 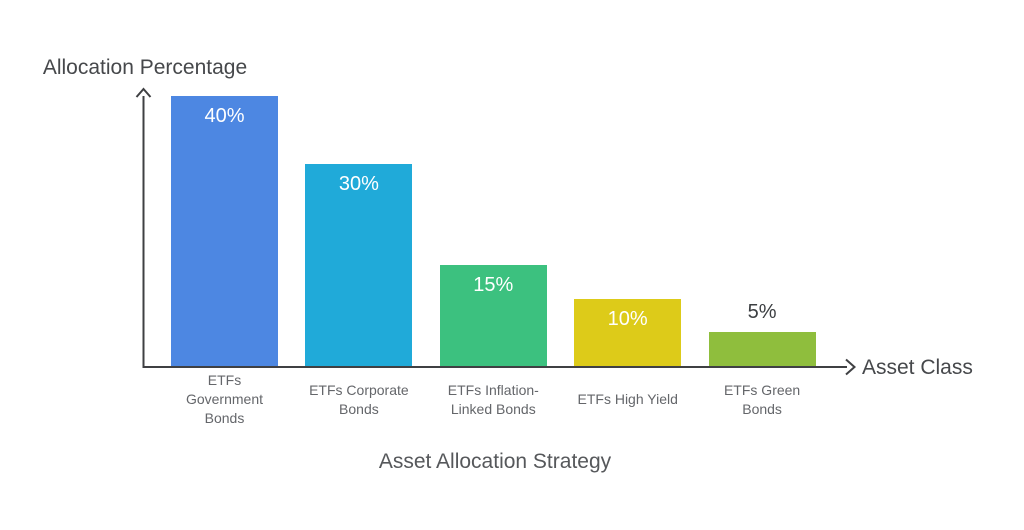 I want to click on chart-title: Asset Allocation Strategy, so click(x=495, y=461).